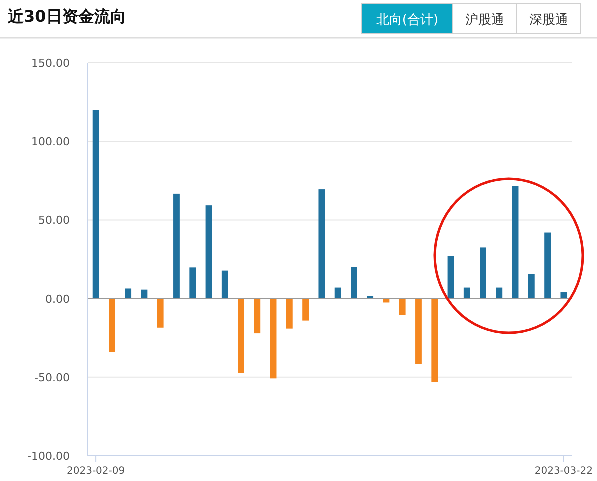 This screenshot has width=597, height=481. What do you see at coordinates (51, 142) in the screenshot?
I see `y-tick-label: 100.00` at bounding box center [51, 142].